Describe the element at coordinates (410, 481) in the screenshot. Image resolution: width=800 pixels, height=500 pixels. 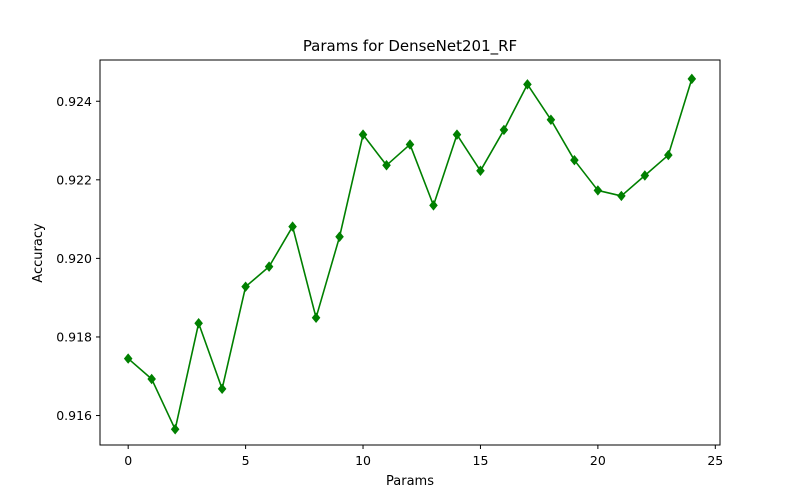
I see `x-axis-label: Params` at that location.